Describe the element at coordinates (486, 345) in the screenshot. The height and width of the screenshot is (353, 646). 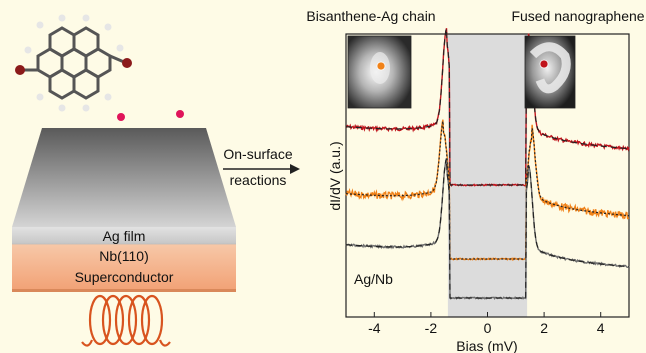
I see `x-axis-label: Bias (mV)` at that location.